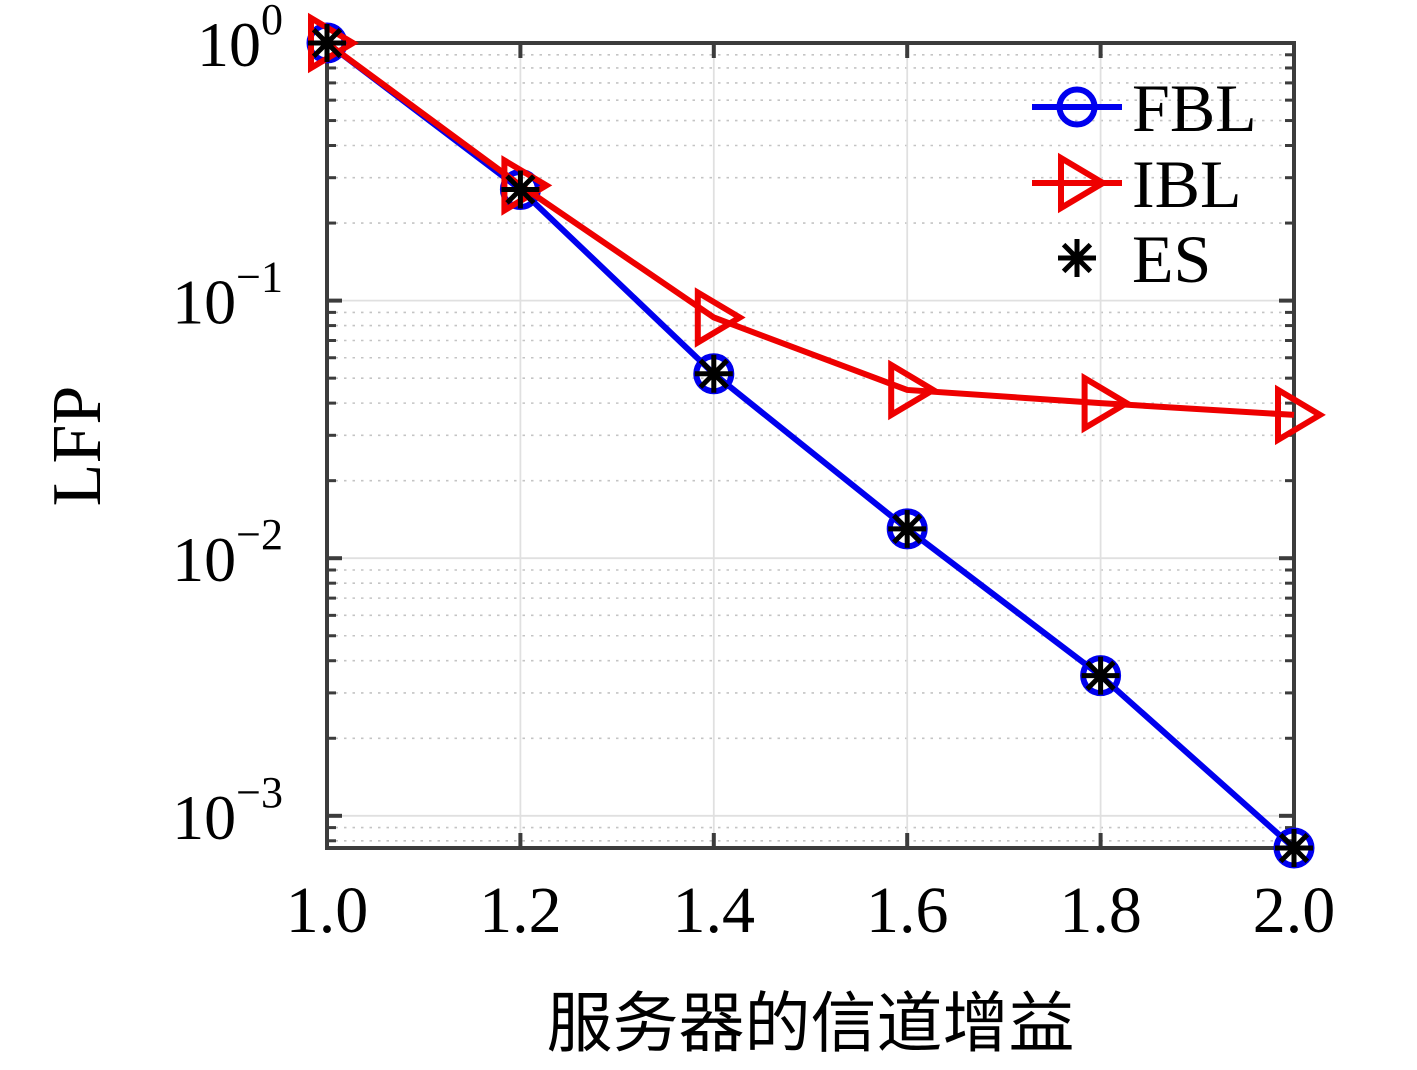  Describe the element at coordinates (1187, 184) in the screenshot. I see `legend-label: IBL` at that location.